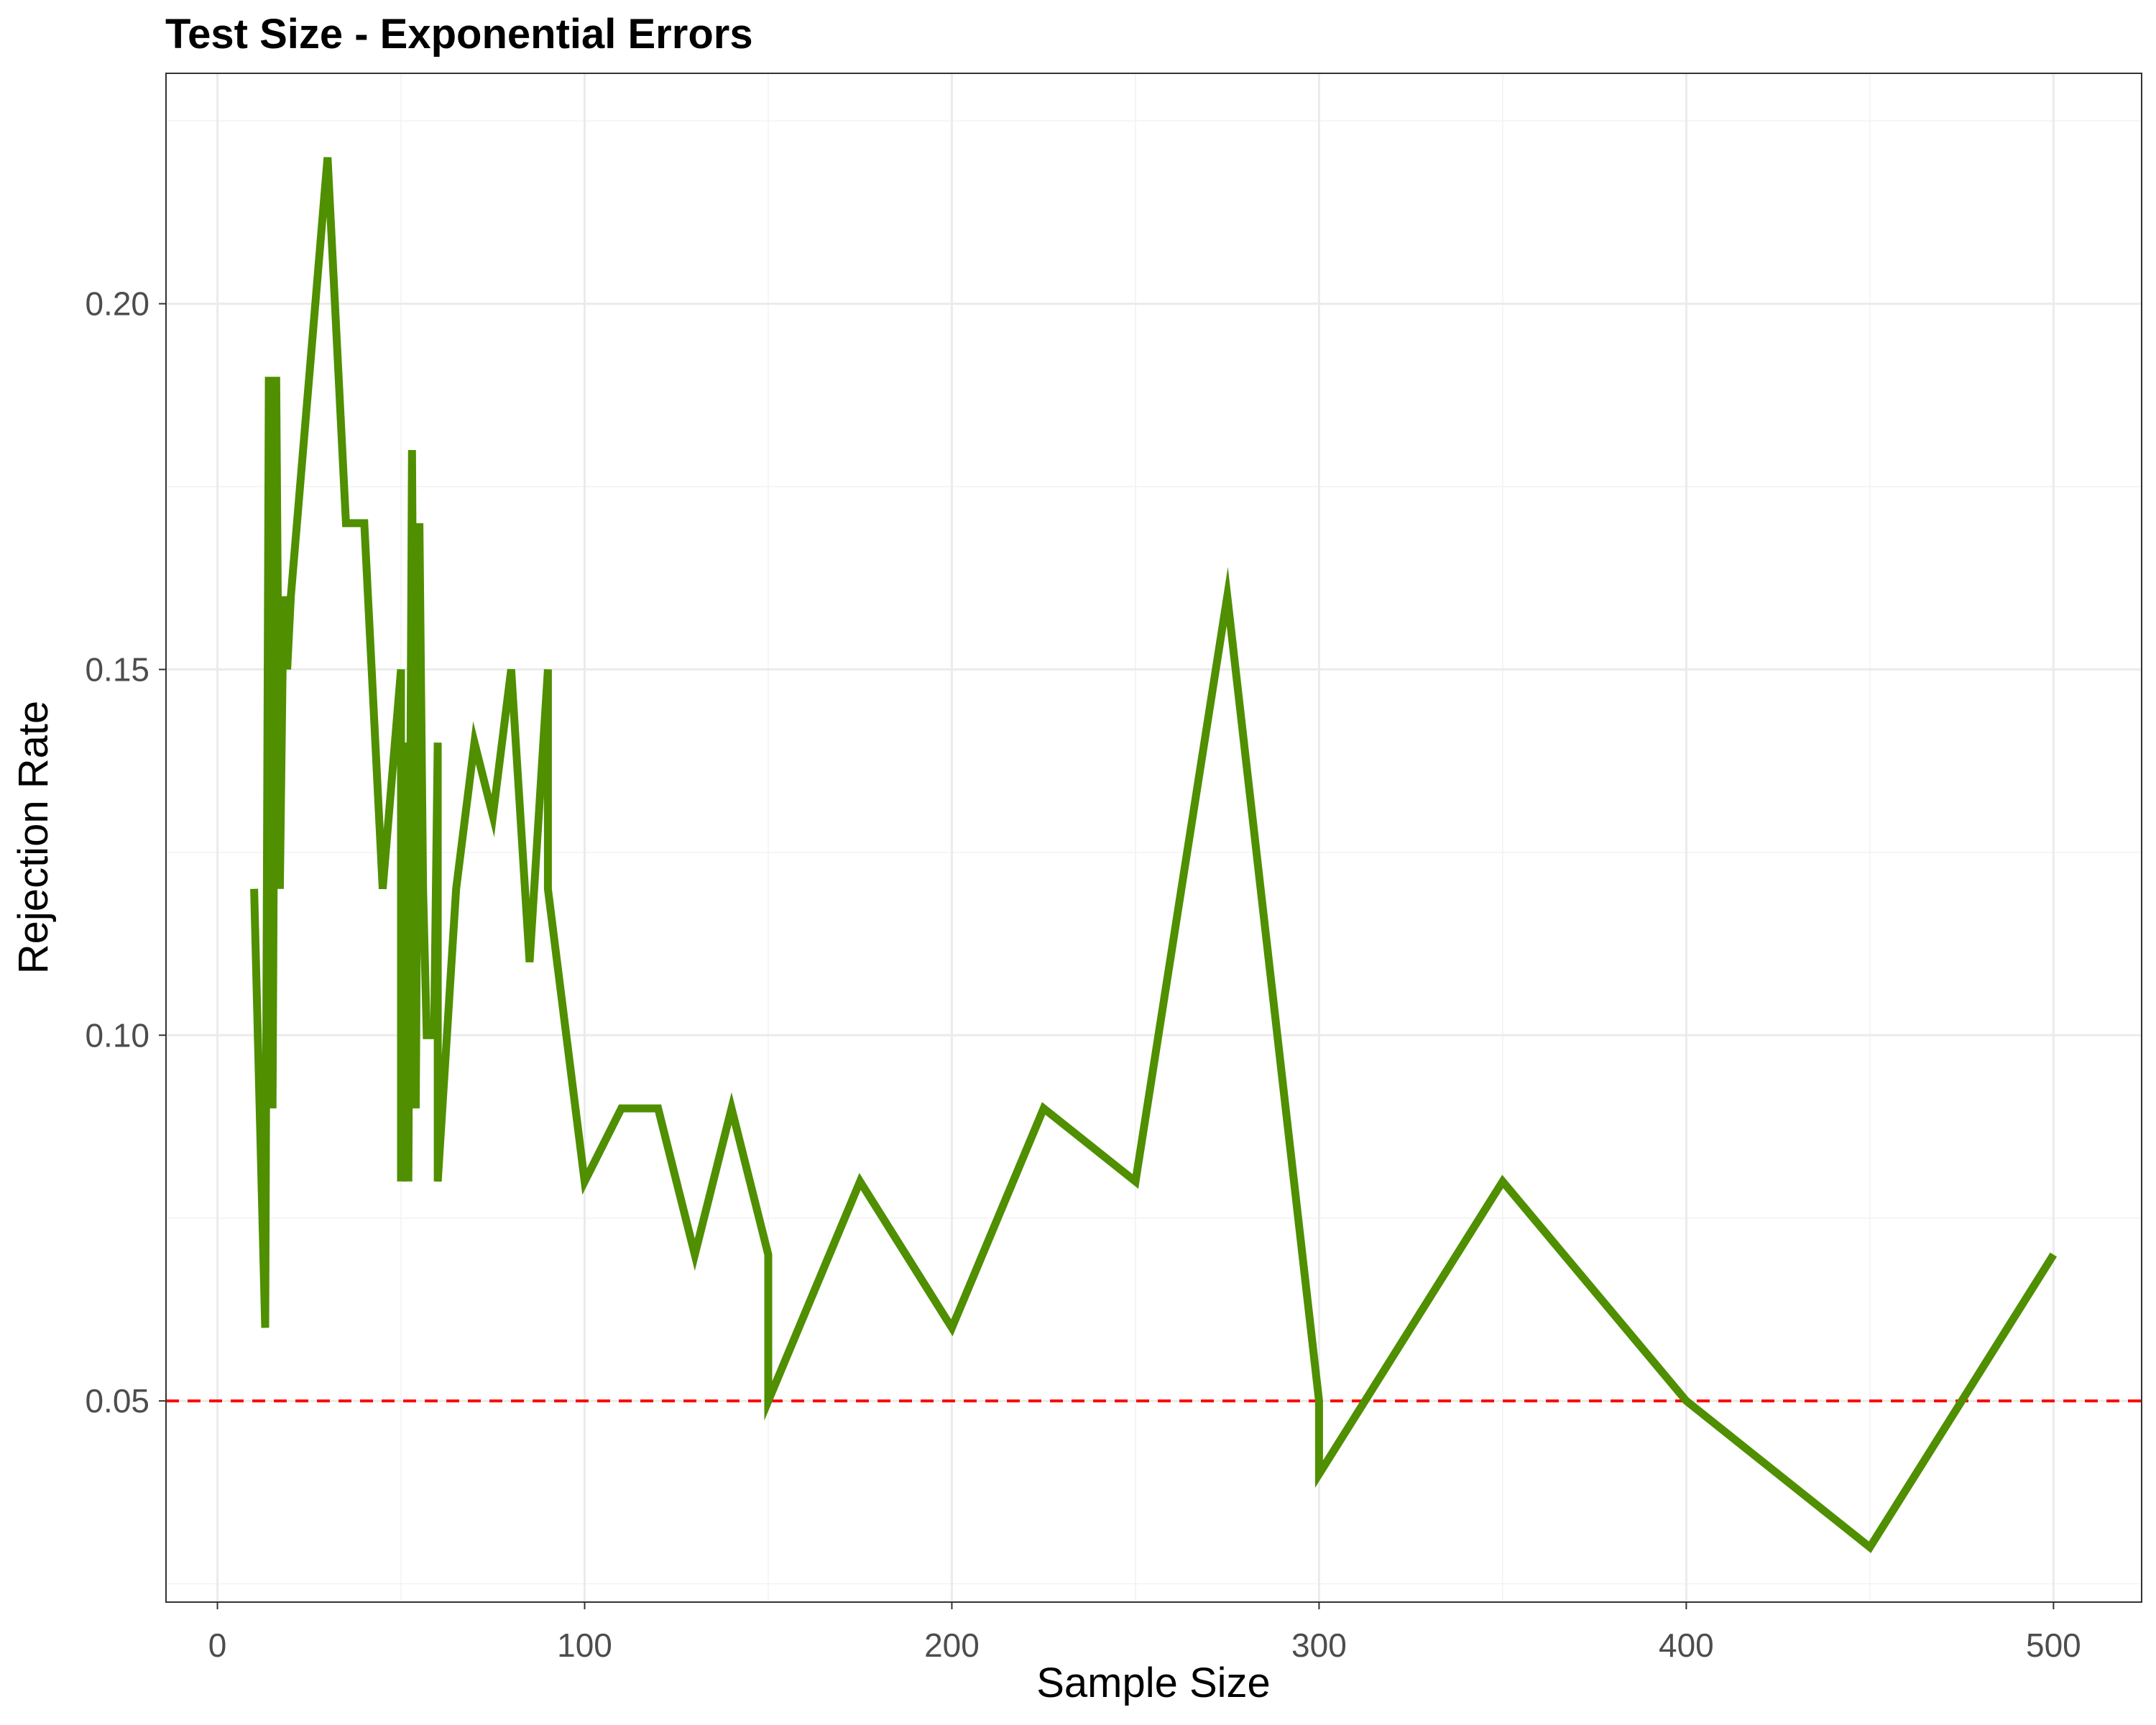 The image size is (2156, 1725). What do you see at coordinates (1686, 1645) in the screenshot?
I see `x-tick-label: 400` at bounding box center [1686, 1645].